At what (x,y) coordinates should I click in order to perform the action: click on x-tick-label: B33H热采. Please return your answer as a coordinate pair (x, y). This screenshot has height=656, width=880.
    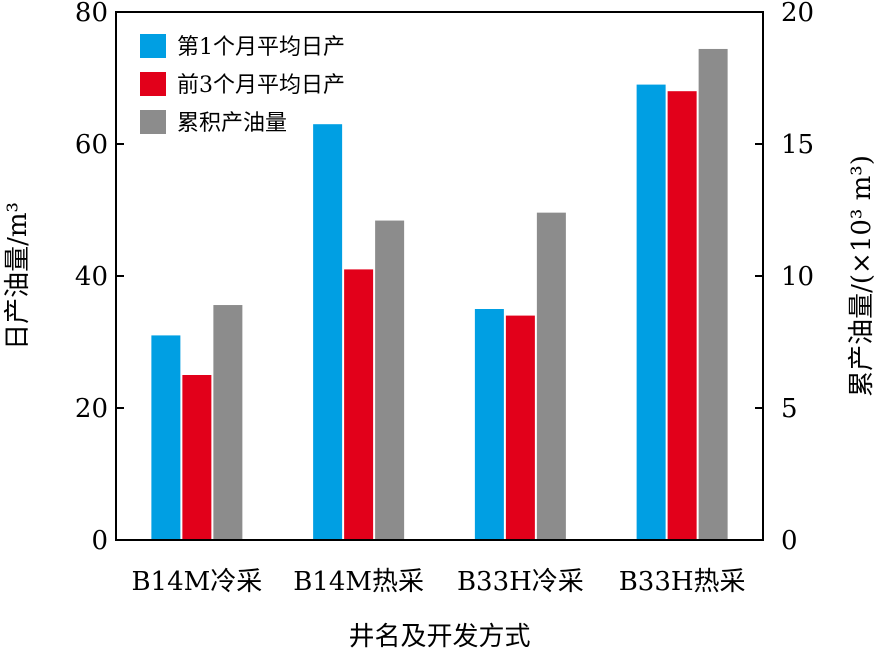
    Looking at the image, I should click on (682, 582).